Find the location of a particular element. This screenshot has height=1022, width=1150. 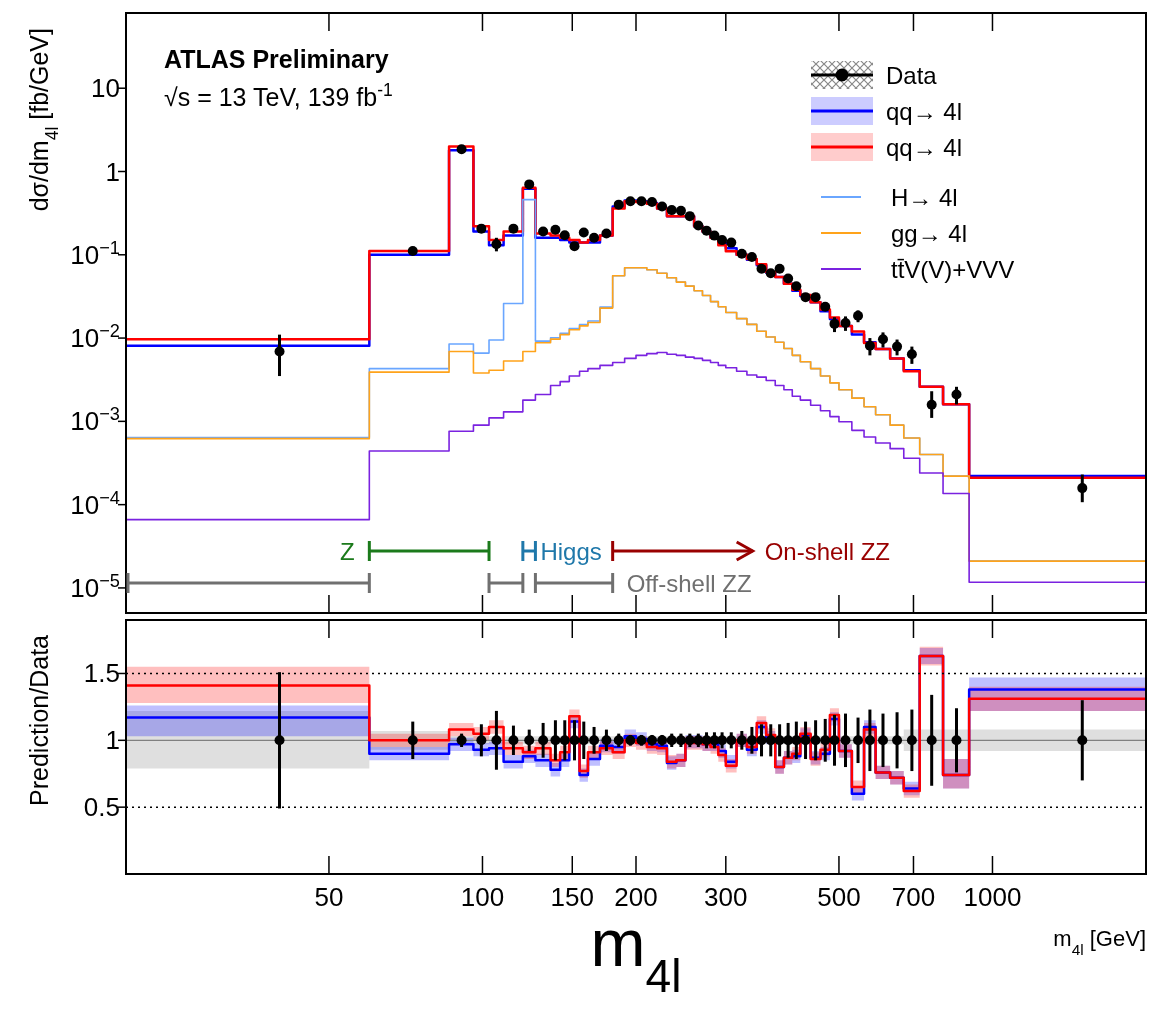

legend-label: Data is located at coordinates (912, 75).